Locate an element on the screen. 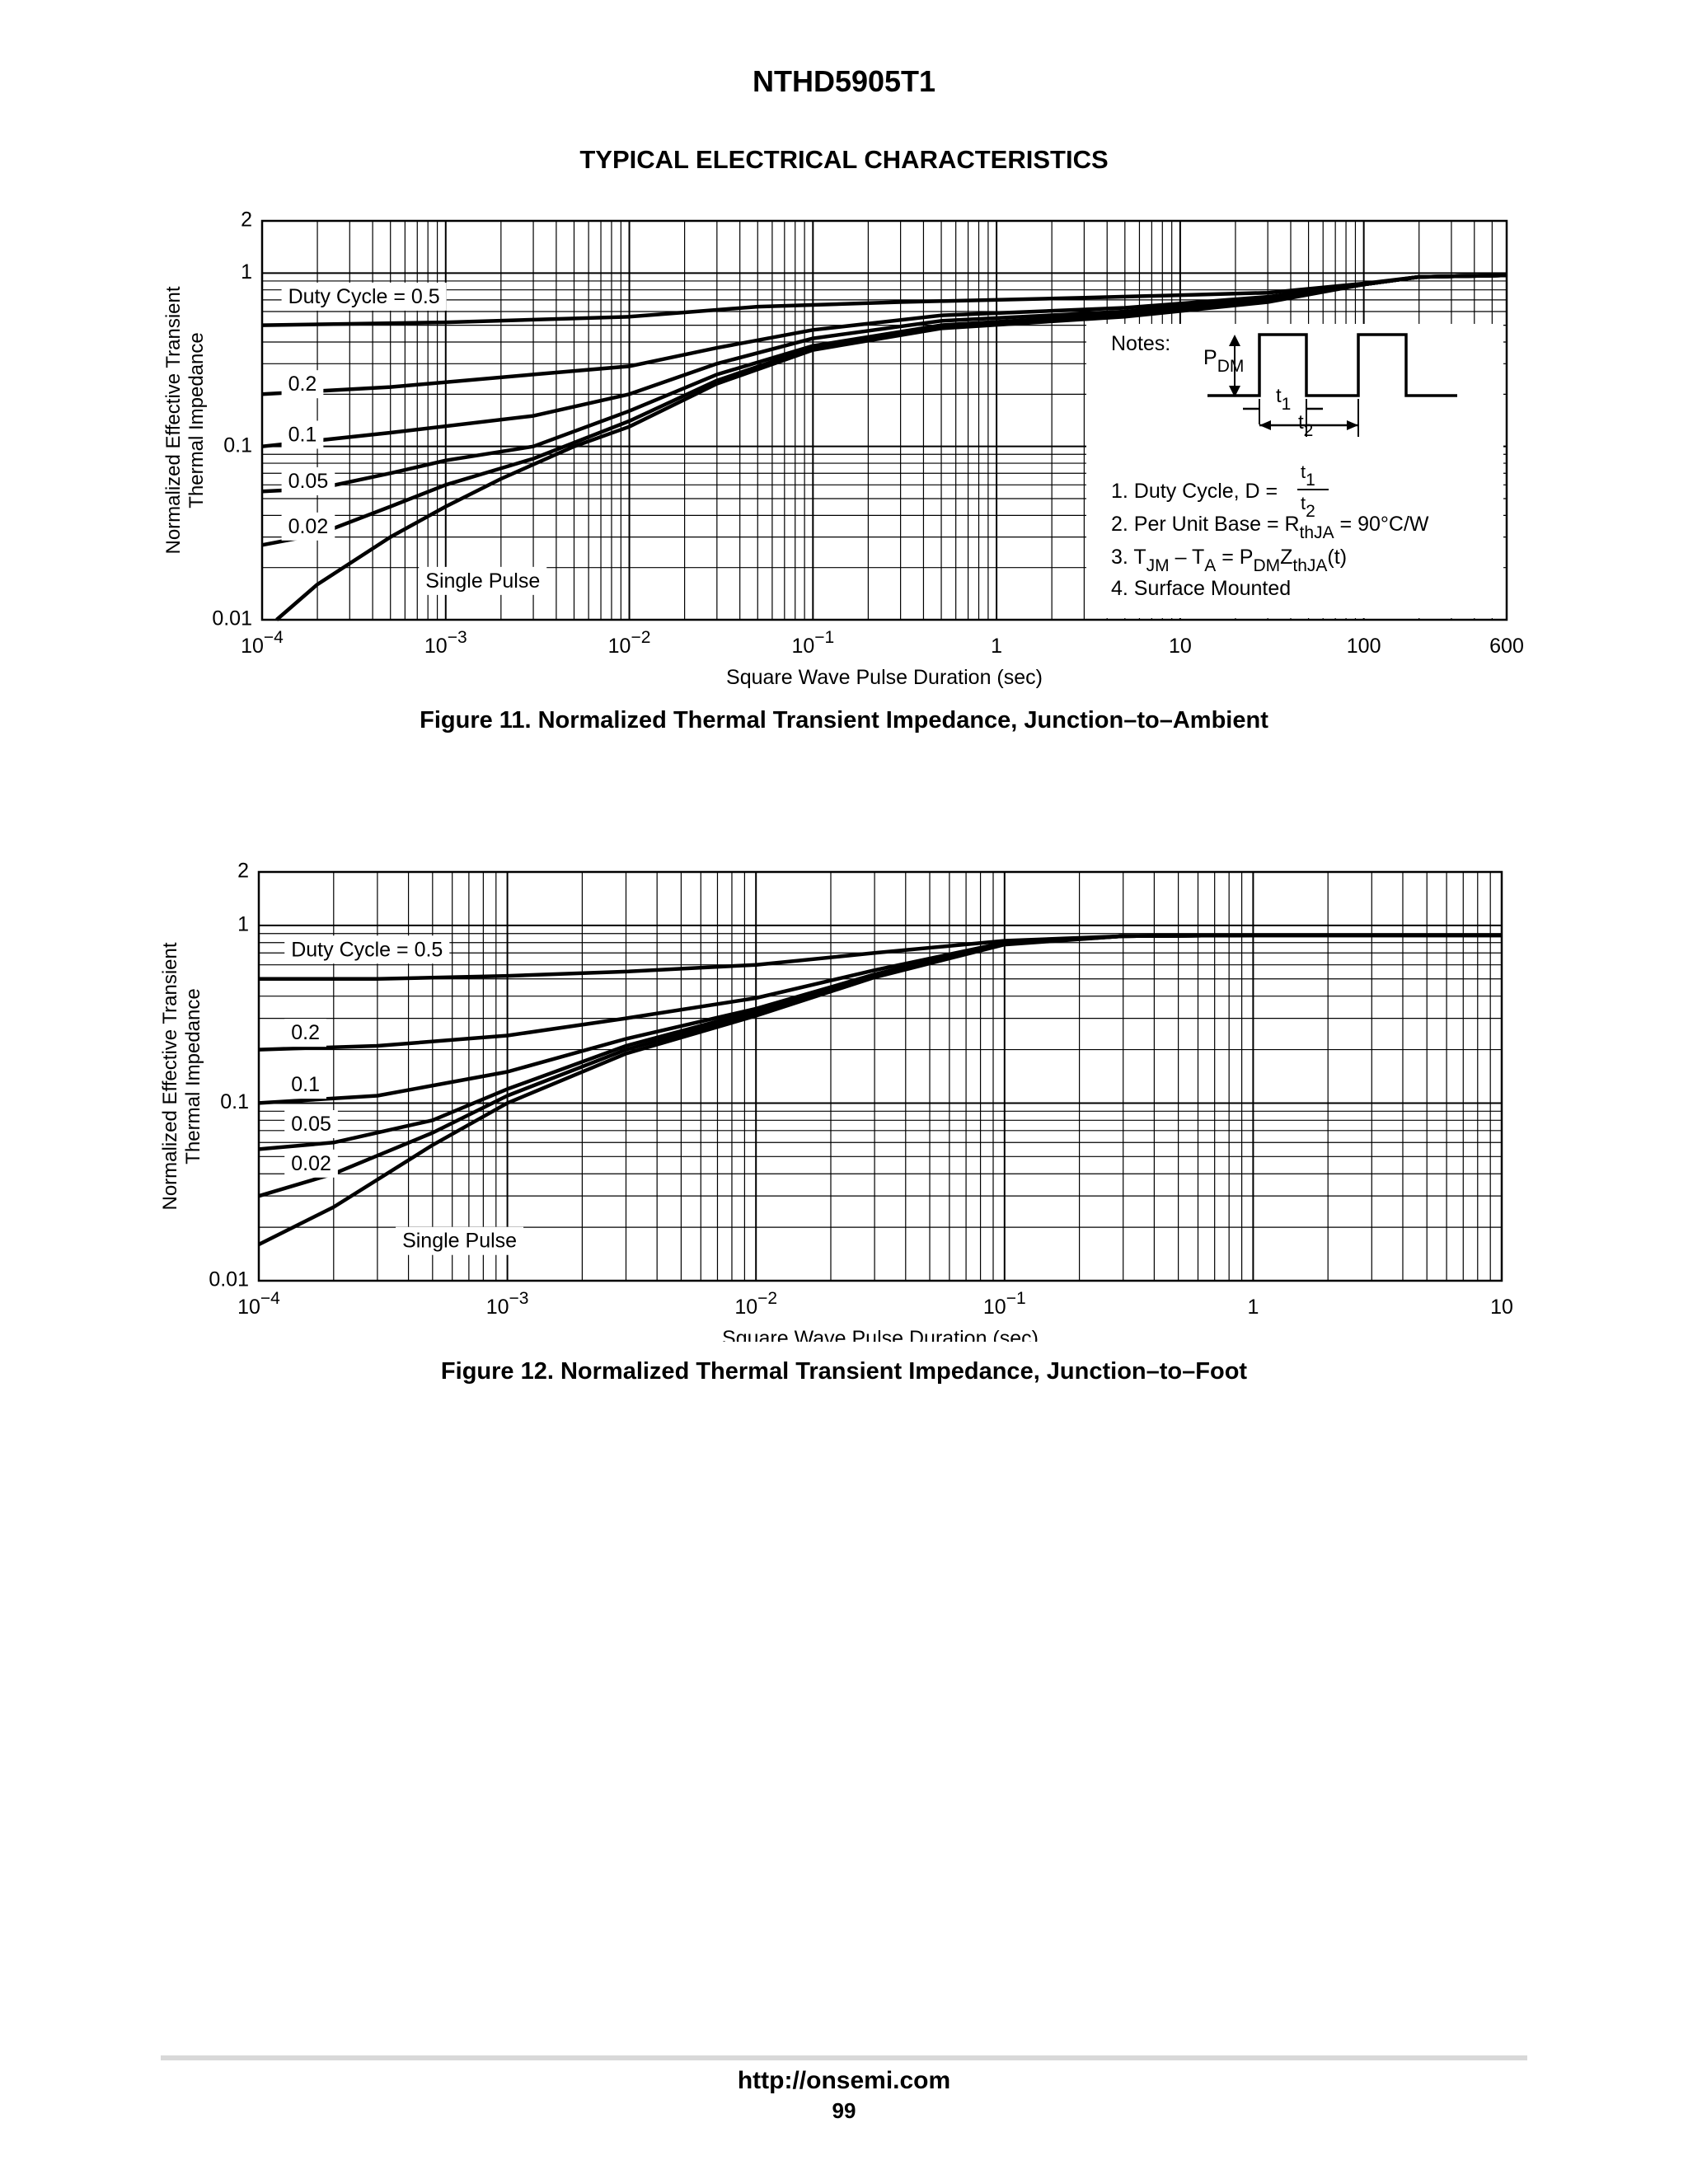 The width and height of the screenshot is (1688, 2184). t2-arrowheads-icon is located at coordinates (1309, 425).